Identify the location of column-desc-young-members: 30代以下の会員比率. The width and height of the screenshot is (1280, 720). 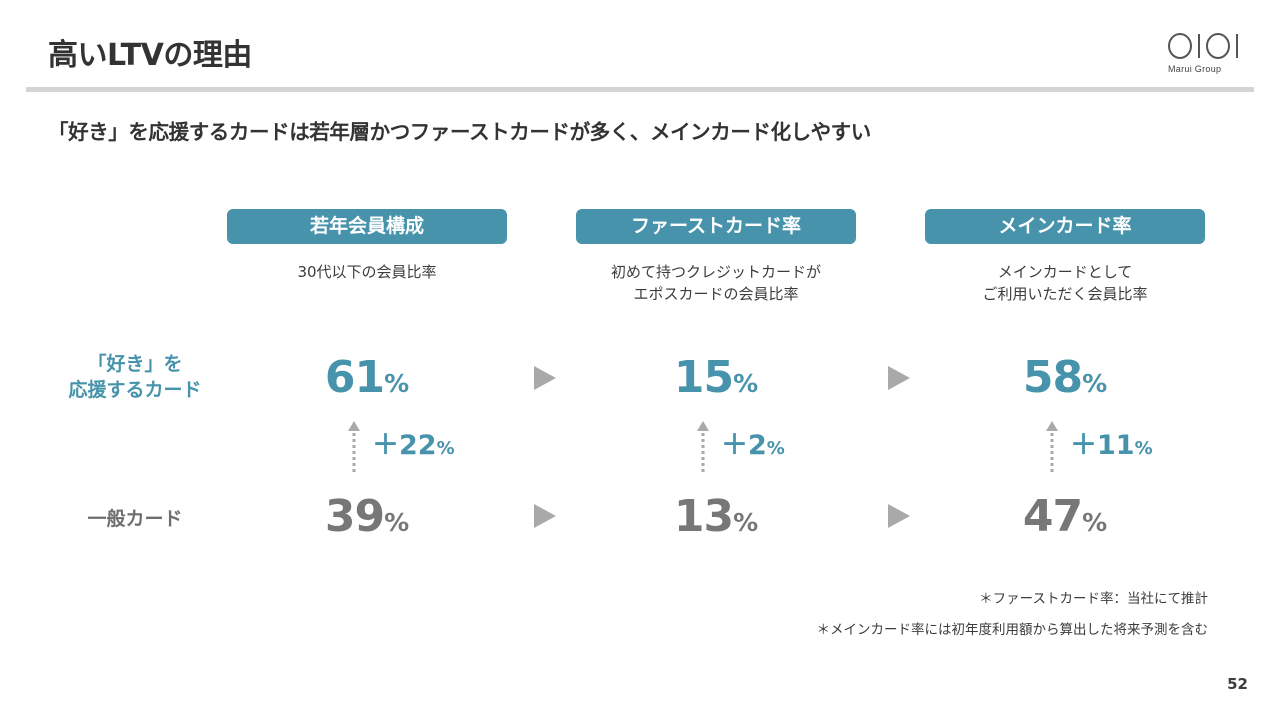
(367, 272).